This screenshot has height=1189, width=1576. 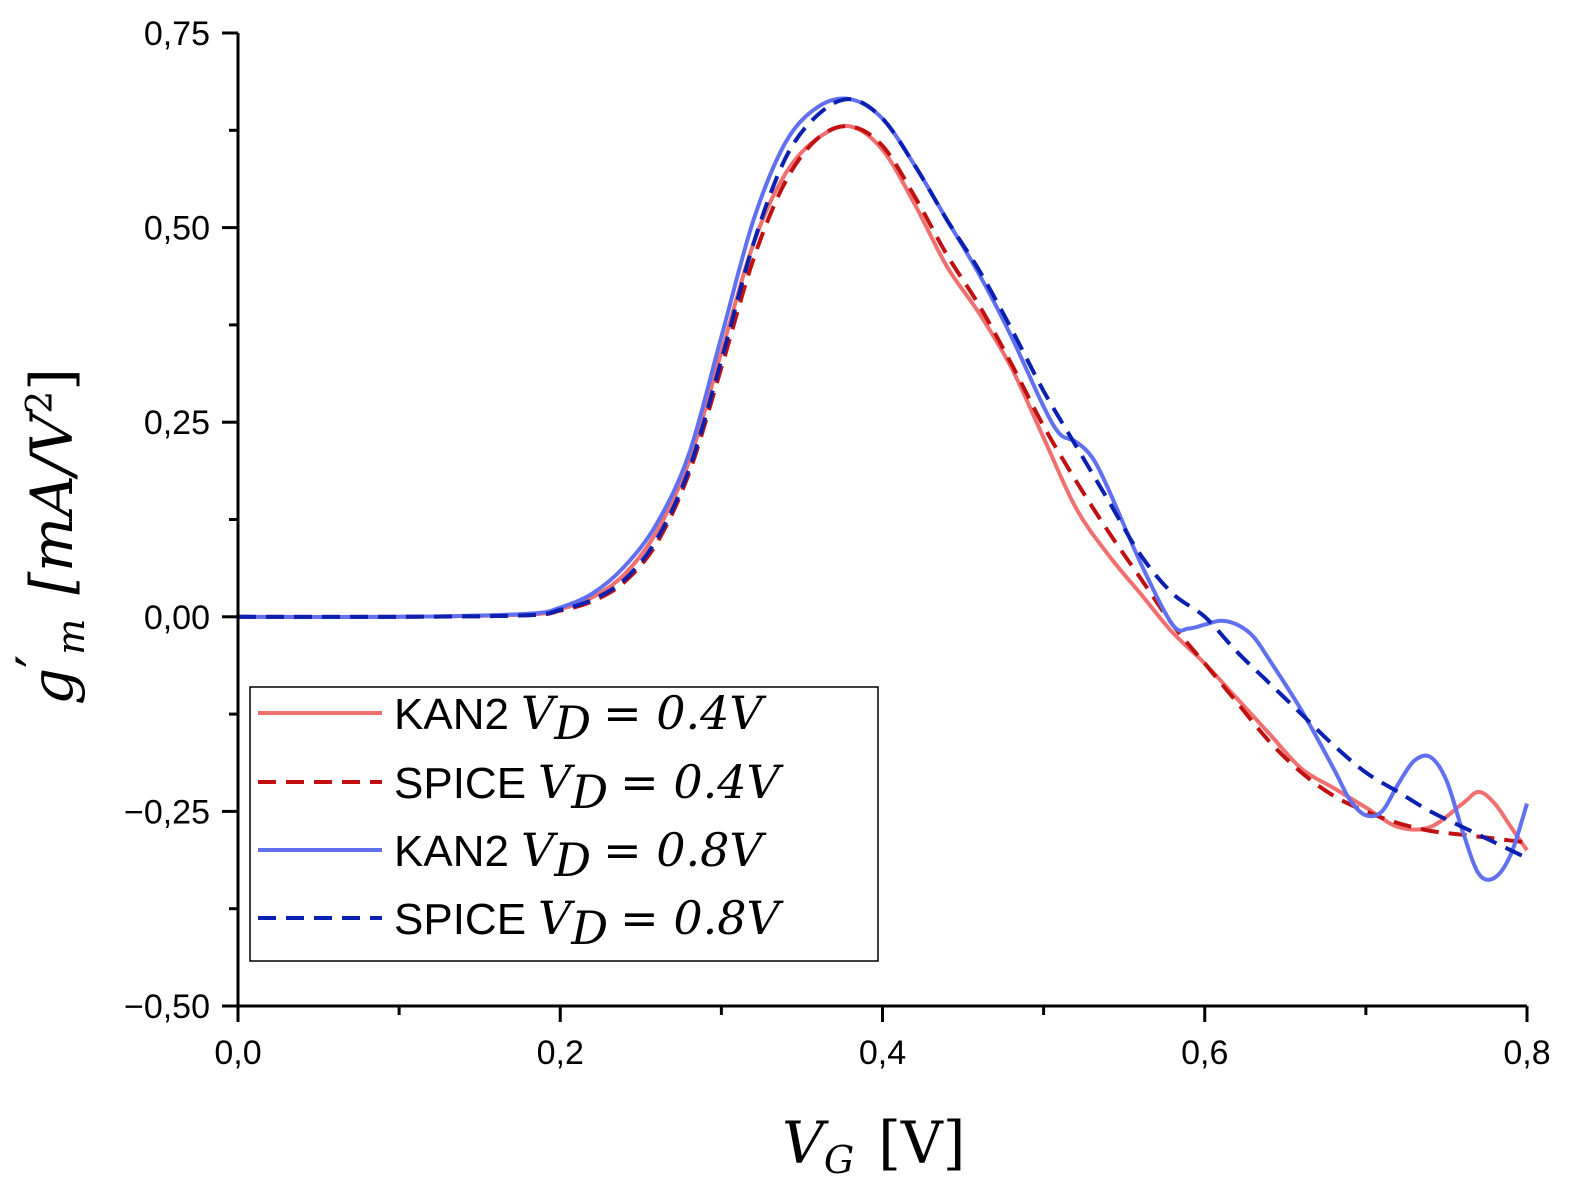 I want to click on y-tick-label: −0,25, so click(x=167, y=812).